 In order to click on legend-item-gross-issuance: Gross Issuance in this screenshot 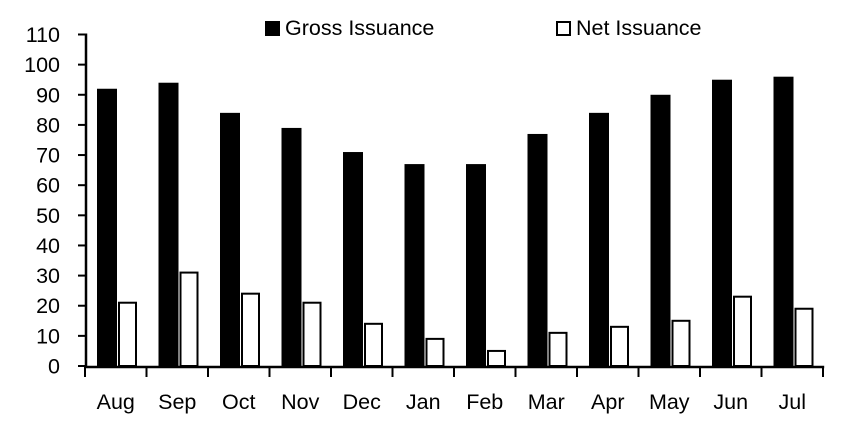, I will do `click(349, 28)`.